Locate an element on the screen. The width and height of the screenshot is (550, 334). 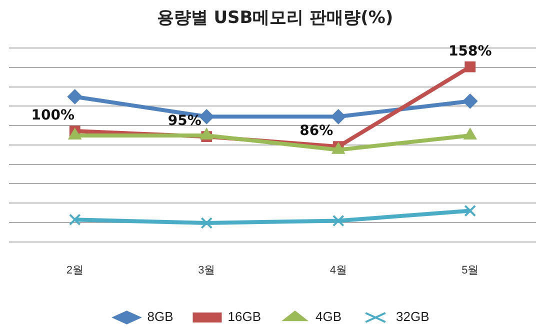
data-label: 158% is located at coordinates (470, 51).